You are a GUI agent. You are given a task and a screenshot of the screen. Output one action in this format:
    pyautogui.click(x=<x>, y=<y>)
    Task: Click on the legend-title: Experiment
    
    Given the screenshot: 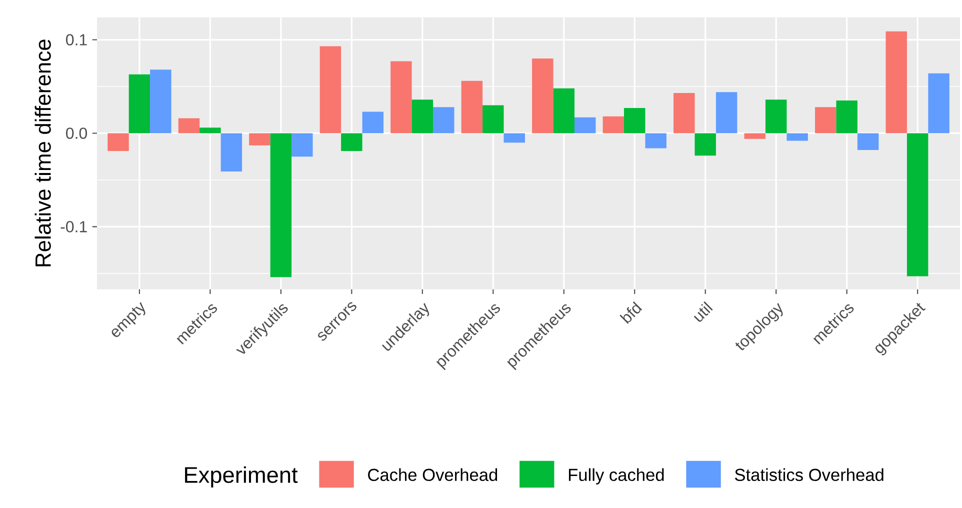 What is the action you would take?
    pyautogui.click(x=241, y=477)
    